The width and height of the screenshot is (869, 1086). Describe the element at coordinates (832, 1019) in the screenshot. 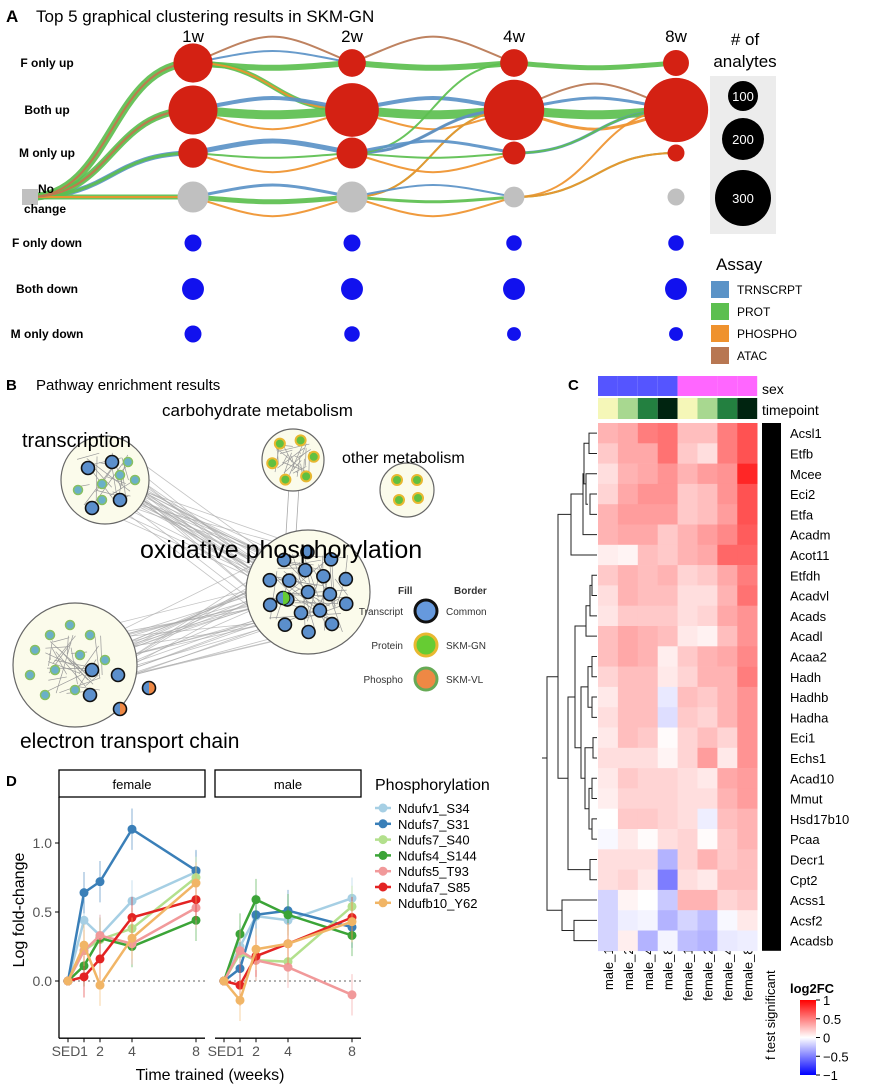

I see `colorbar-tick-label: 0.5` at that location.